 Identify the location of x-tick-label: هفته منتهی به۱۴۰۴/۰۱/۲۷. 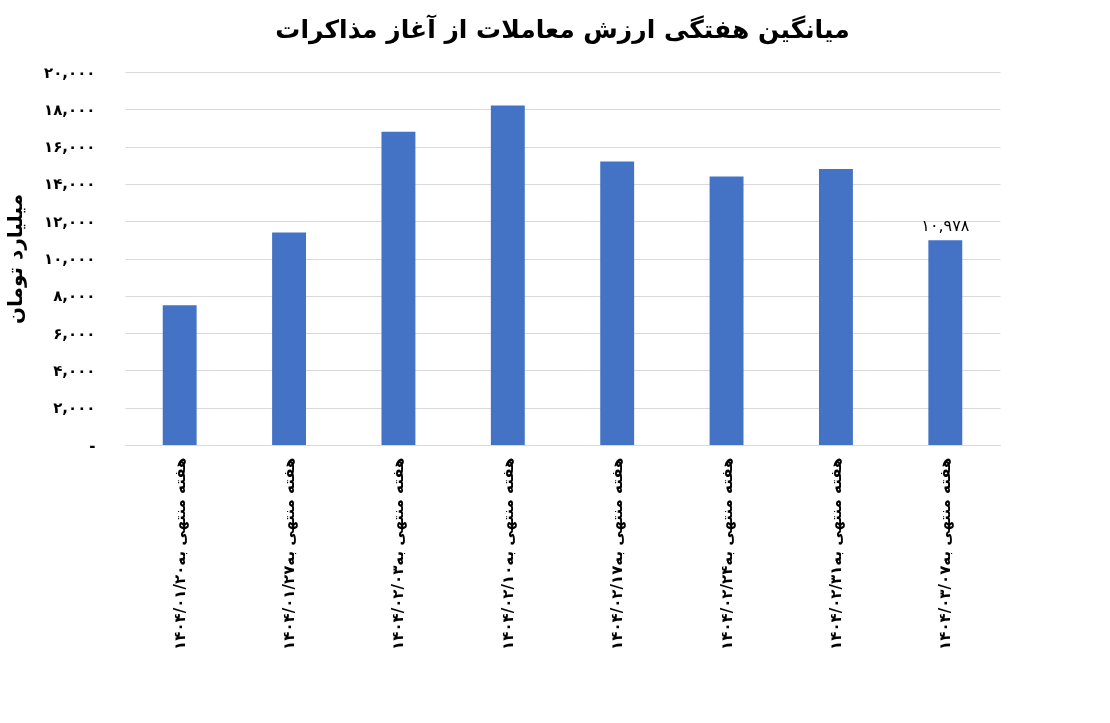
(289, 553).